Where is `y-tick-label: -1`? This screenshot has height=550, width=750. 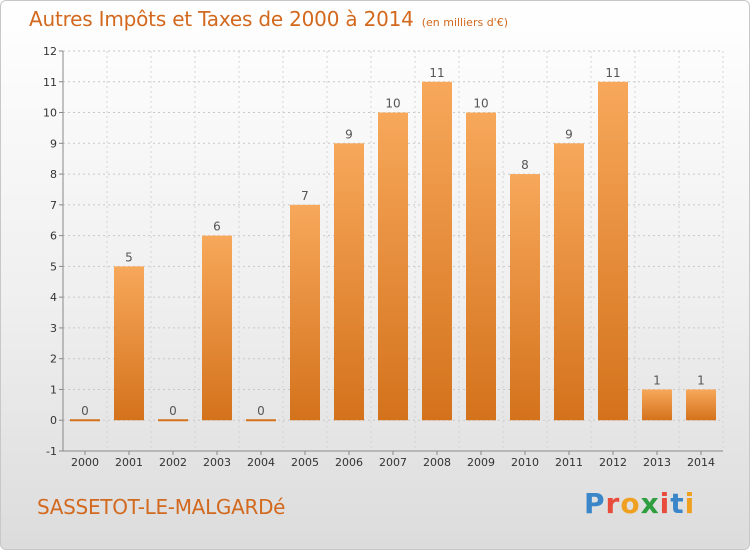 y-tick-label: -1 is located at coordinates (51, 451).